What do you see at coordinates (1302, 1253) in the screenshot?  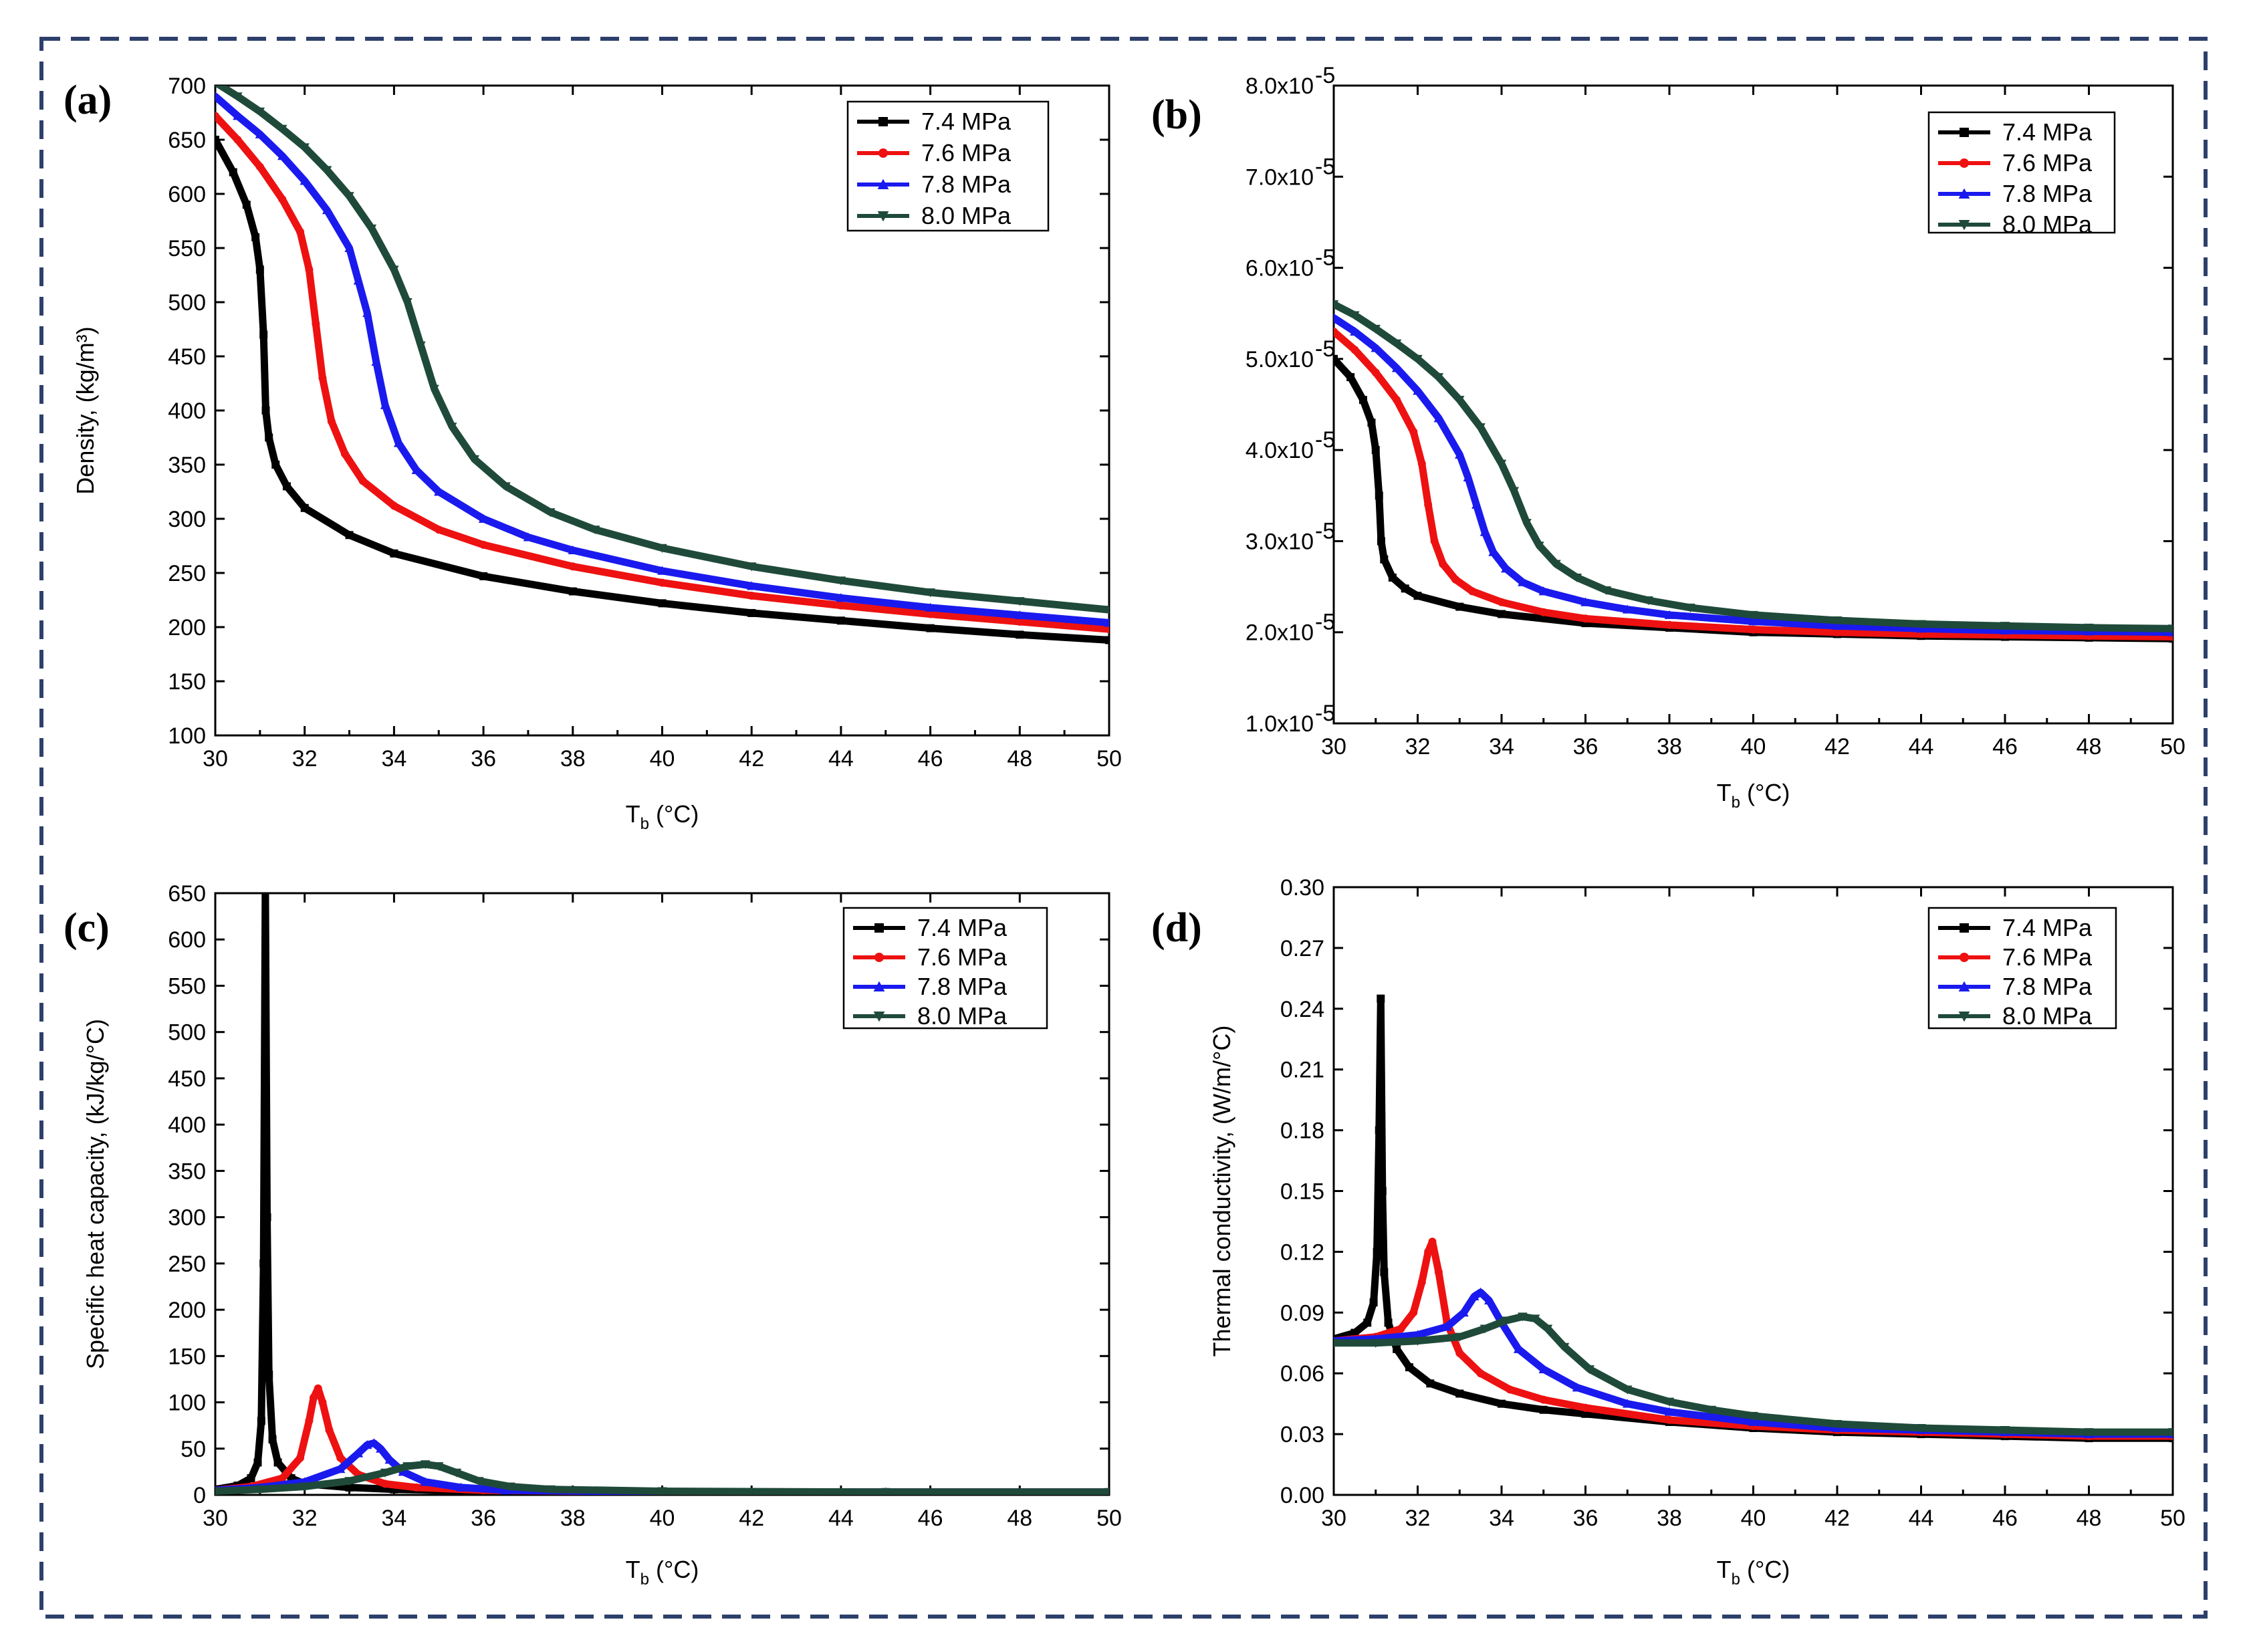 I see `y-tick-label: 0.12` at bounding box center [1302, 1253].